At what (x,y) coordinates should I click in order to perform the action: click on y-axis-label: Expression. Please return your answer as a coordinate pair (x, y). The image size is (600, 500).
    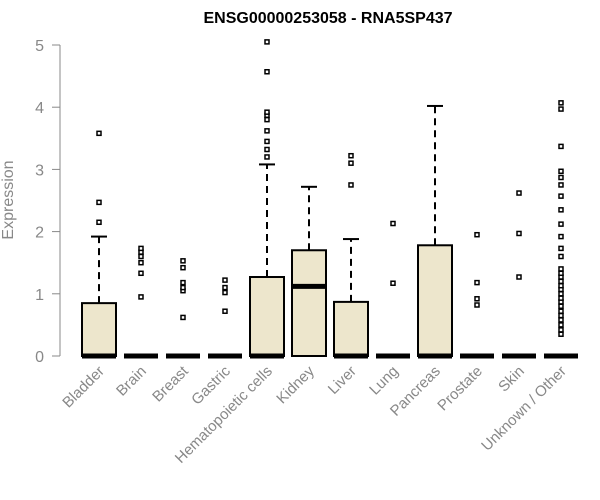
    Looking at the image, I should click on (8, 199).